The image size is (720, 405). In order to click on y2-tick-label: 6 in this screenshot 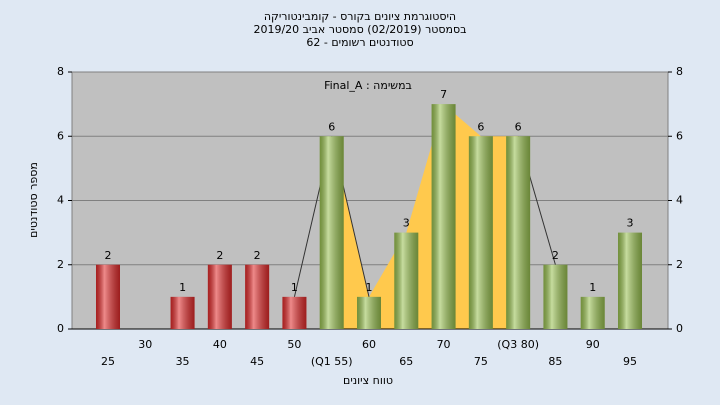, I will do `click(679, 135)`.